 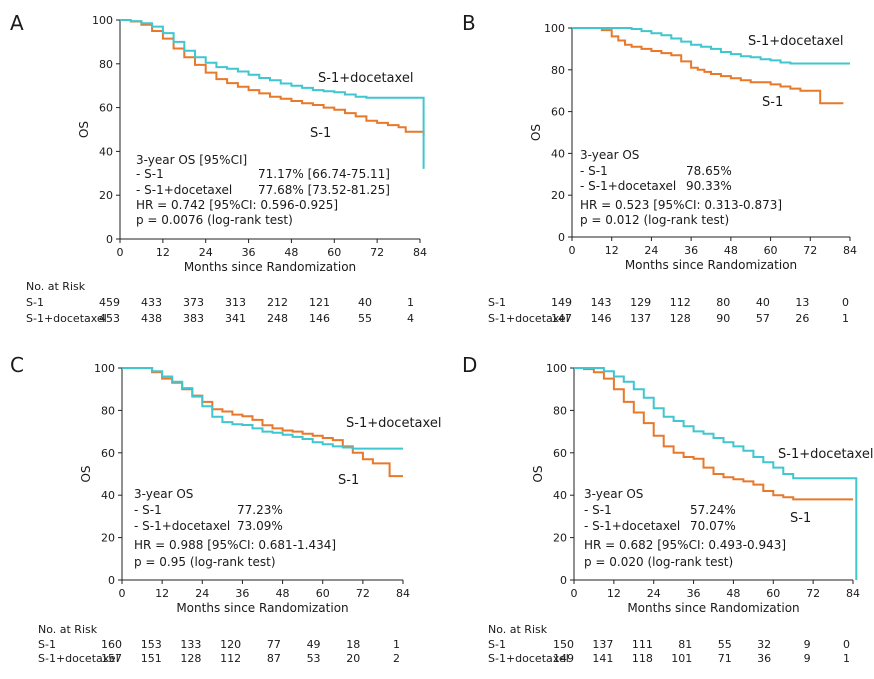 I want to click on panel-d-risk-value: 118, so click(x=642, y=658).